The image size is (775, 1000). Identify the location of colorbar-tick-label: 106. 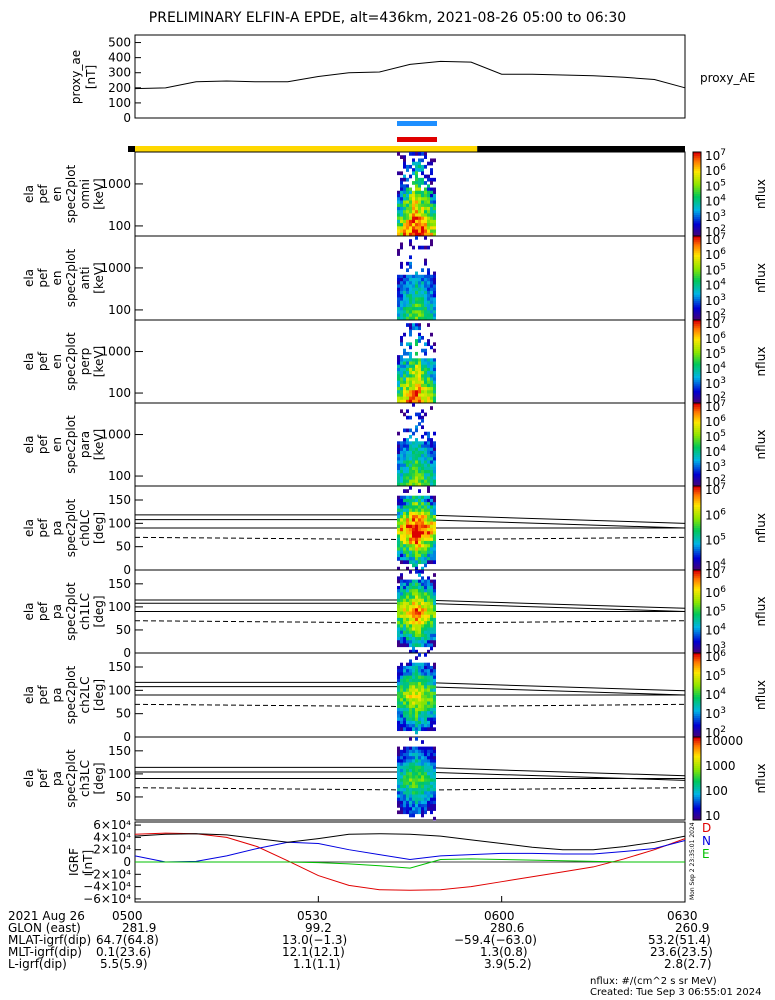
(715, 514).